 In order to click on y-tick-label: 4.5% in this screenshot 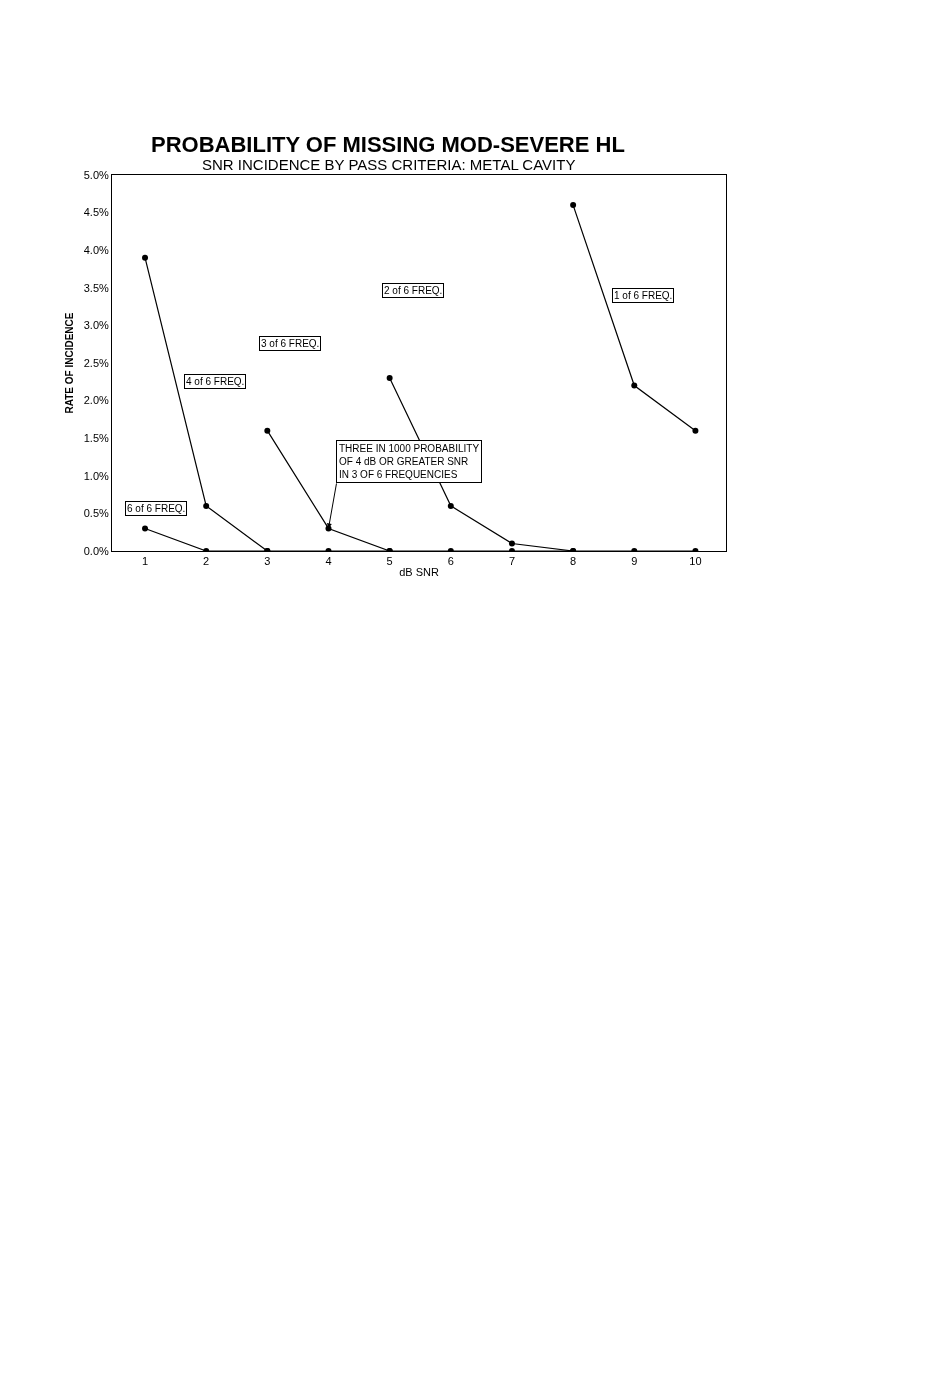, I will do `click(96, 212)`.